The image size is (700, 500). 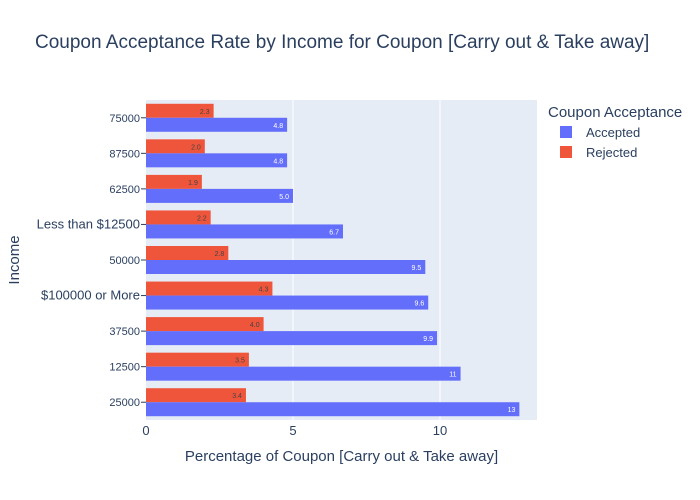 What do you see at coordinates (417, 268) in the screenshot?
I see `bar-value-label: 9.5` at bounding box center [417, 268].